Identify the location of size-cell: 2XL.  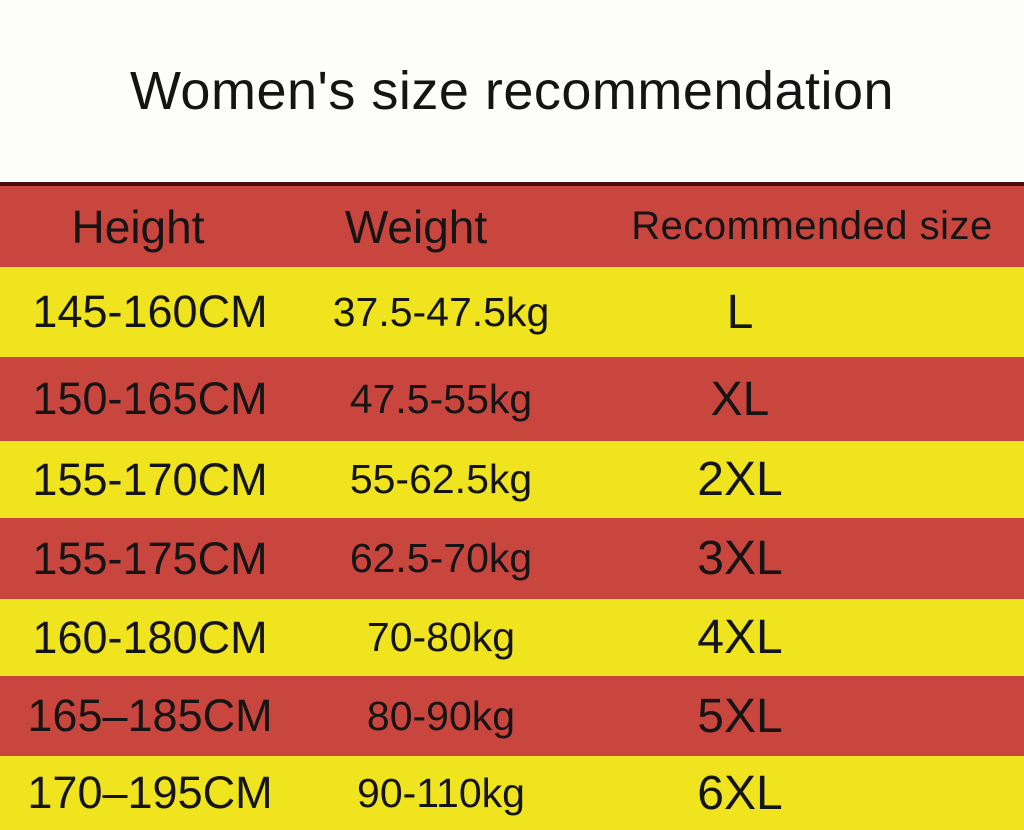
(740, 479).